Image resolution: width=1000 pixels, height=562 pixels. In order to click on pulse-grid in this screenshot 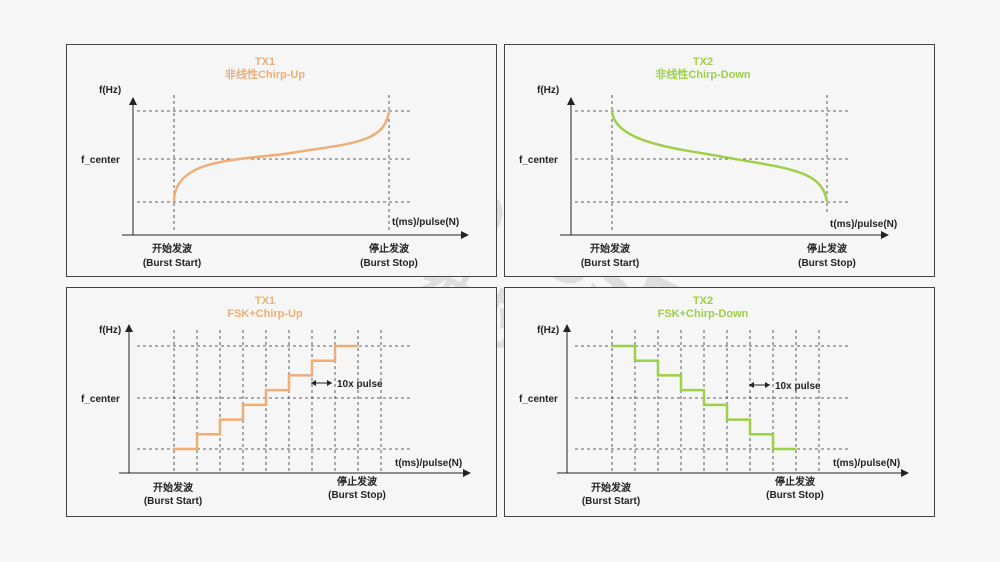, I will do `click(277, 400)`.